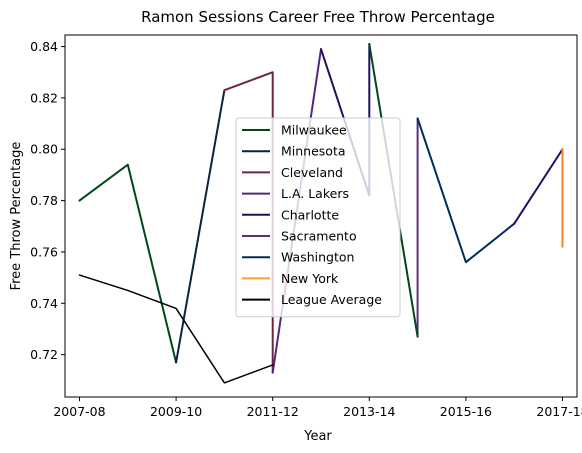  I want to click on x-tick-label: 2011-12, so click(273, 411).